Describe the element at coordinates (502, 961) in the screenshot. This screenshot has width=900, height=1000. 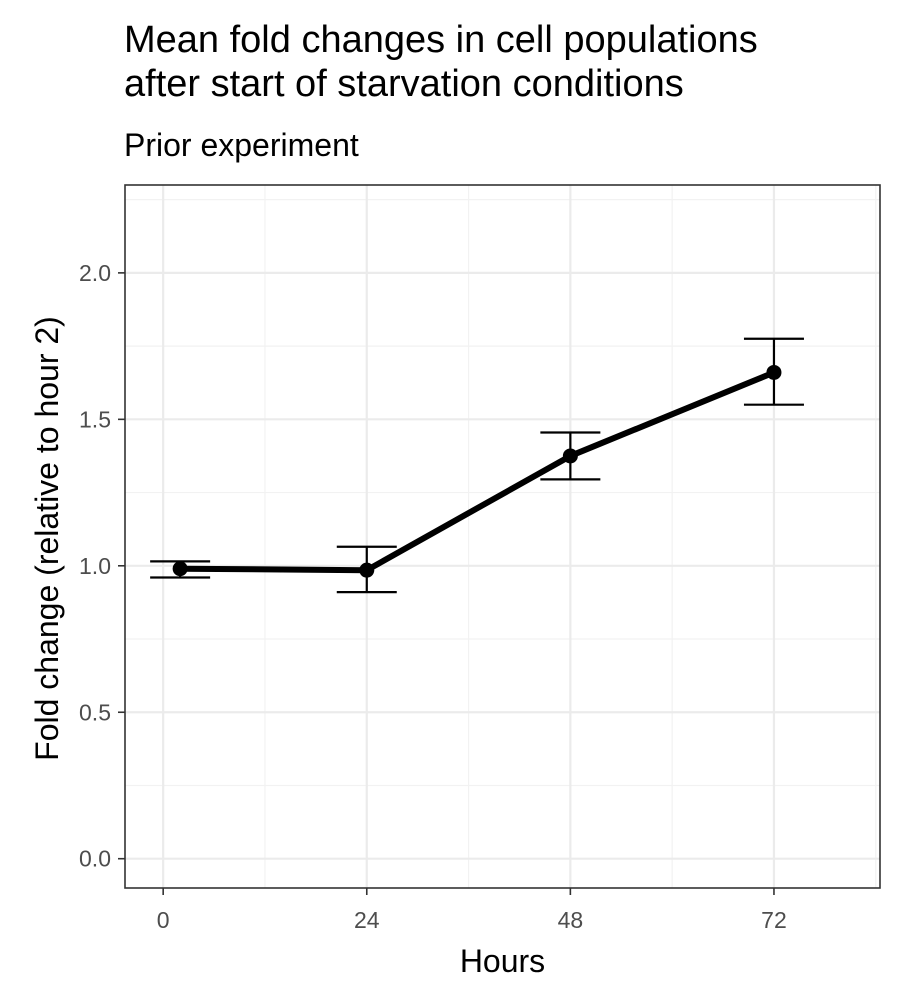
I see `x-axis-title: Hours` at that location.